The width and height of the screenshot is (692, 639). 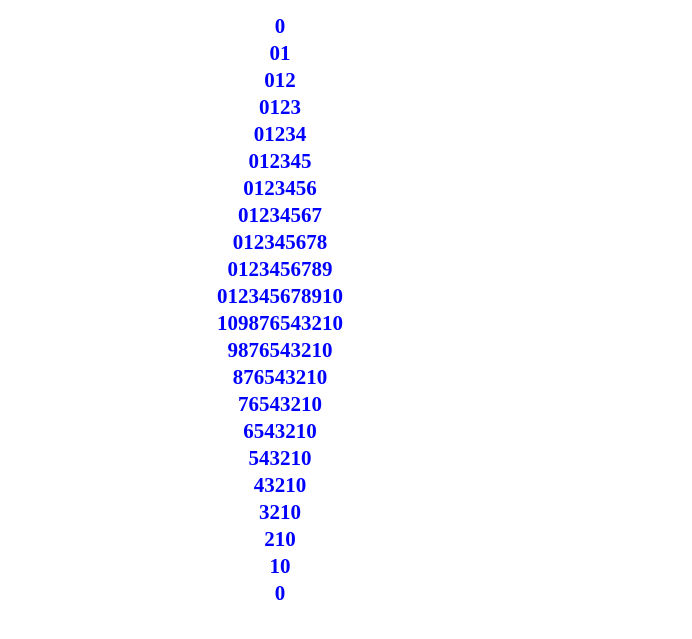 I want to click on pattern-line-22: 0, so click(x=280, y=593).